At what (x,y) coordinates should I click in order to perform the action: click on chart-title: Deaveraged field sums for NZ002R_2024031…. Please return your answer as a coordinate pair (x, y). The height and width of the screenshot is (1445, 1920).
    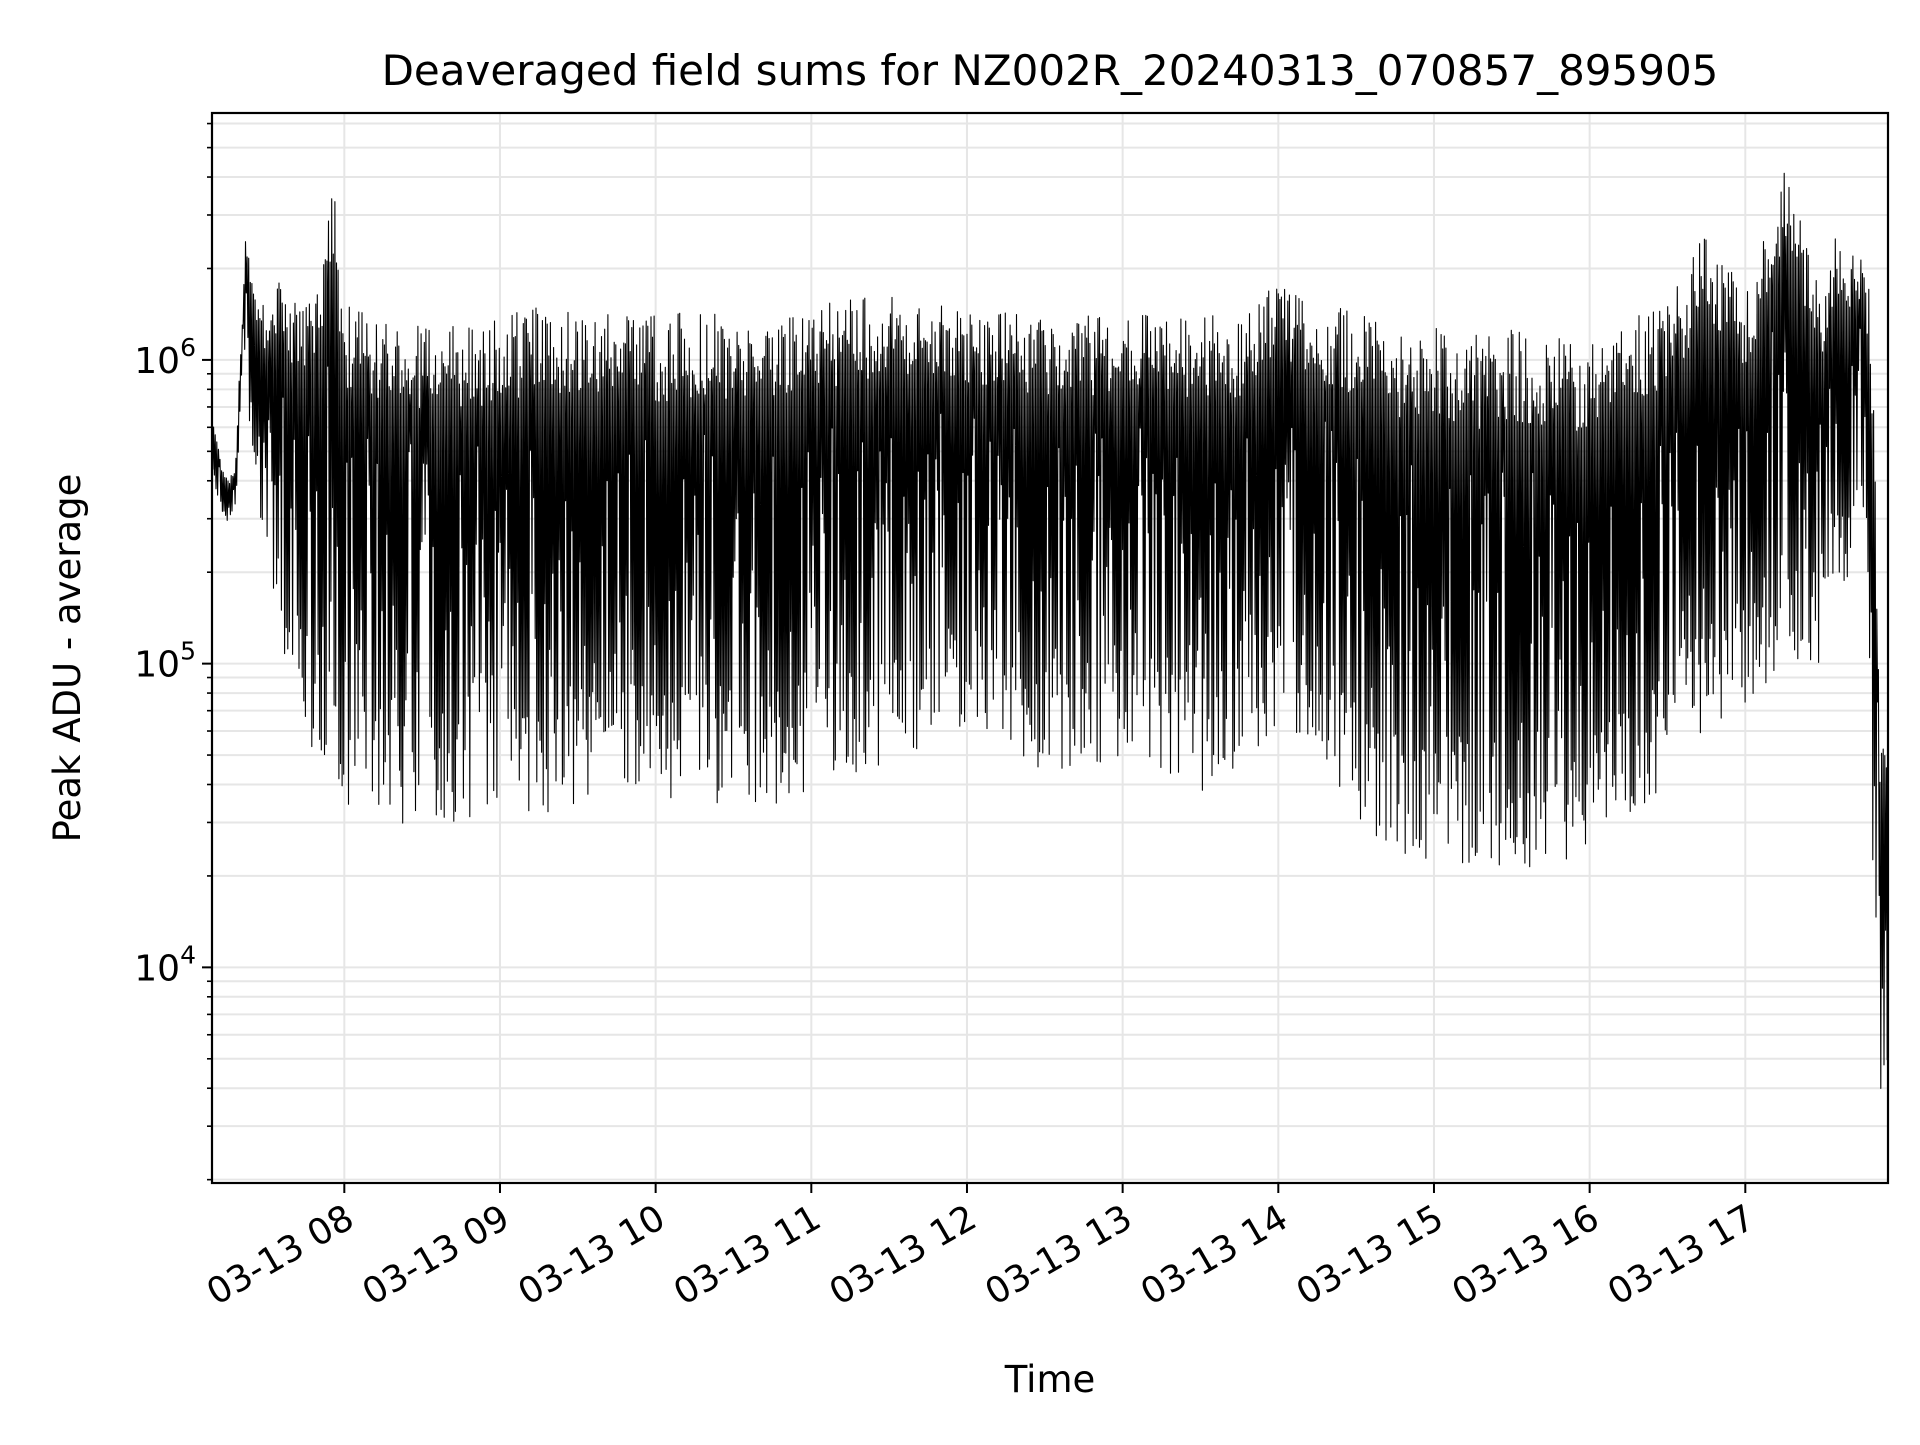
    Looking at the image, I should click on (1050, 70).